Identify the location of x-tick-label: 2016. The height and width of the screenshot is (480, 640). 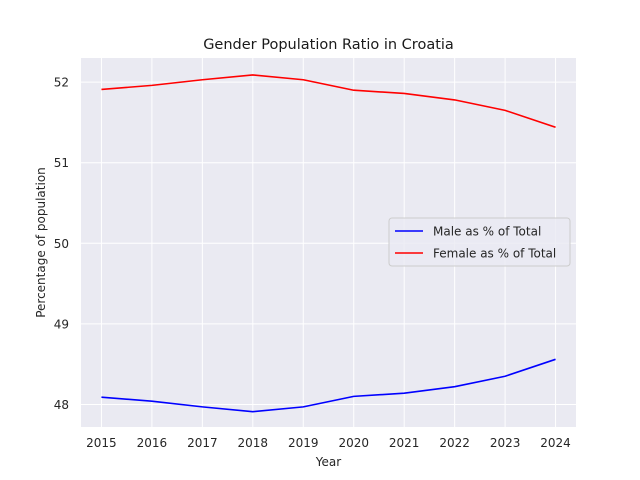
(152, 443).